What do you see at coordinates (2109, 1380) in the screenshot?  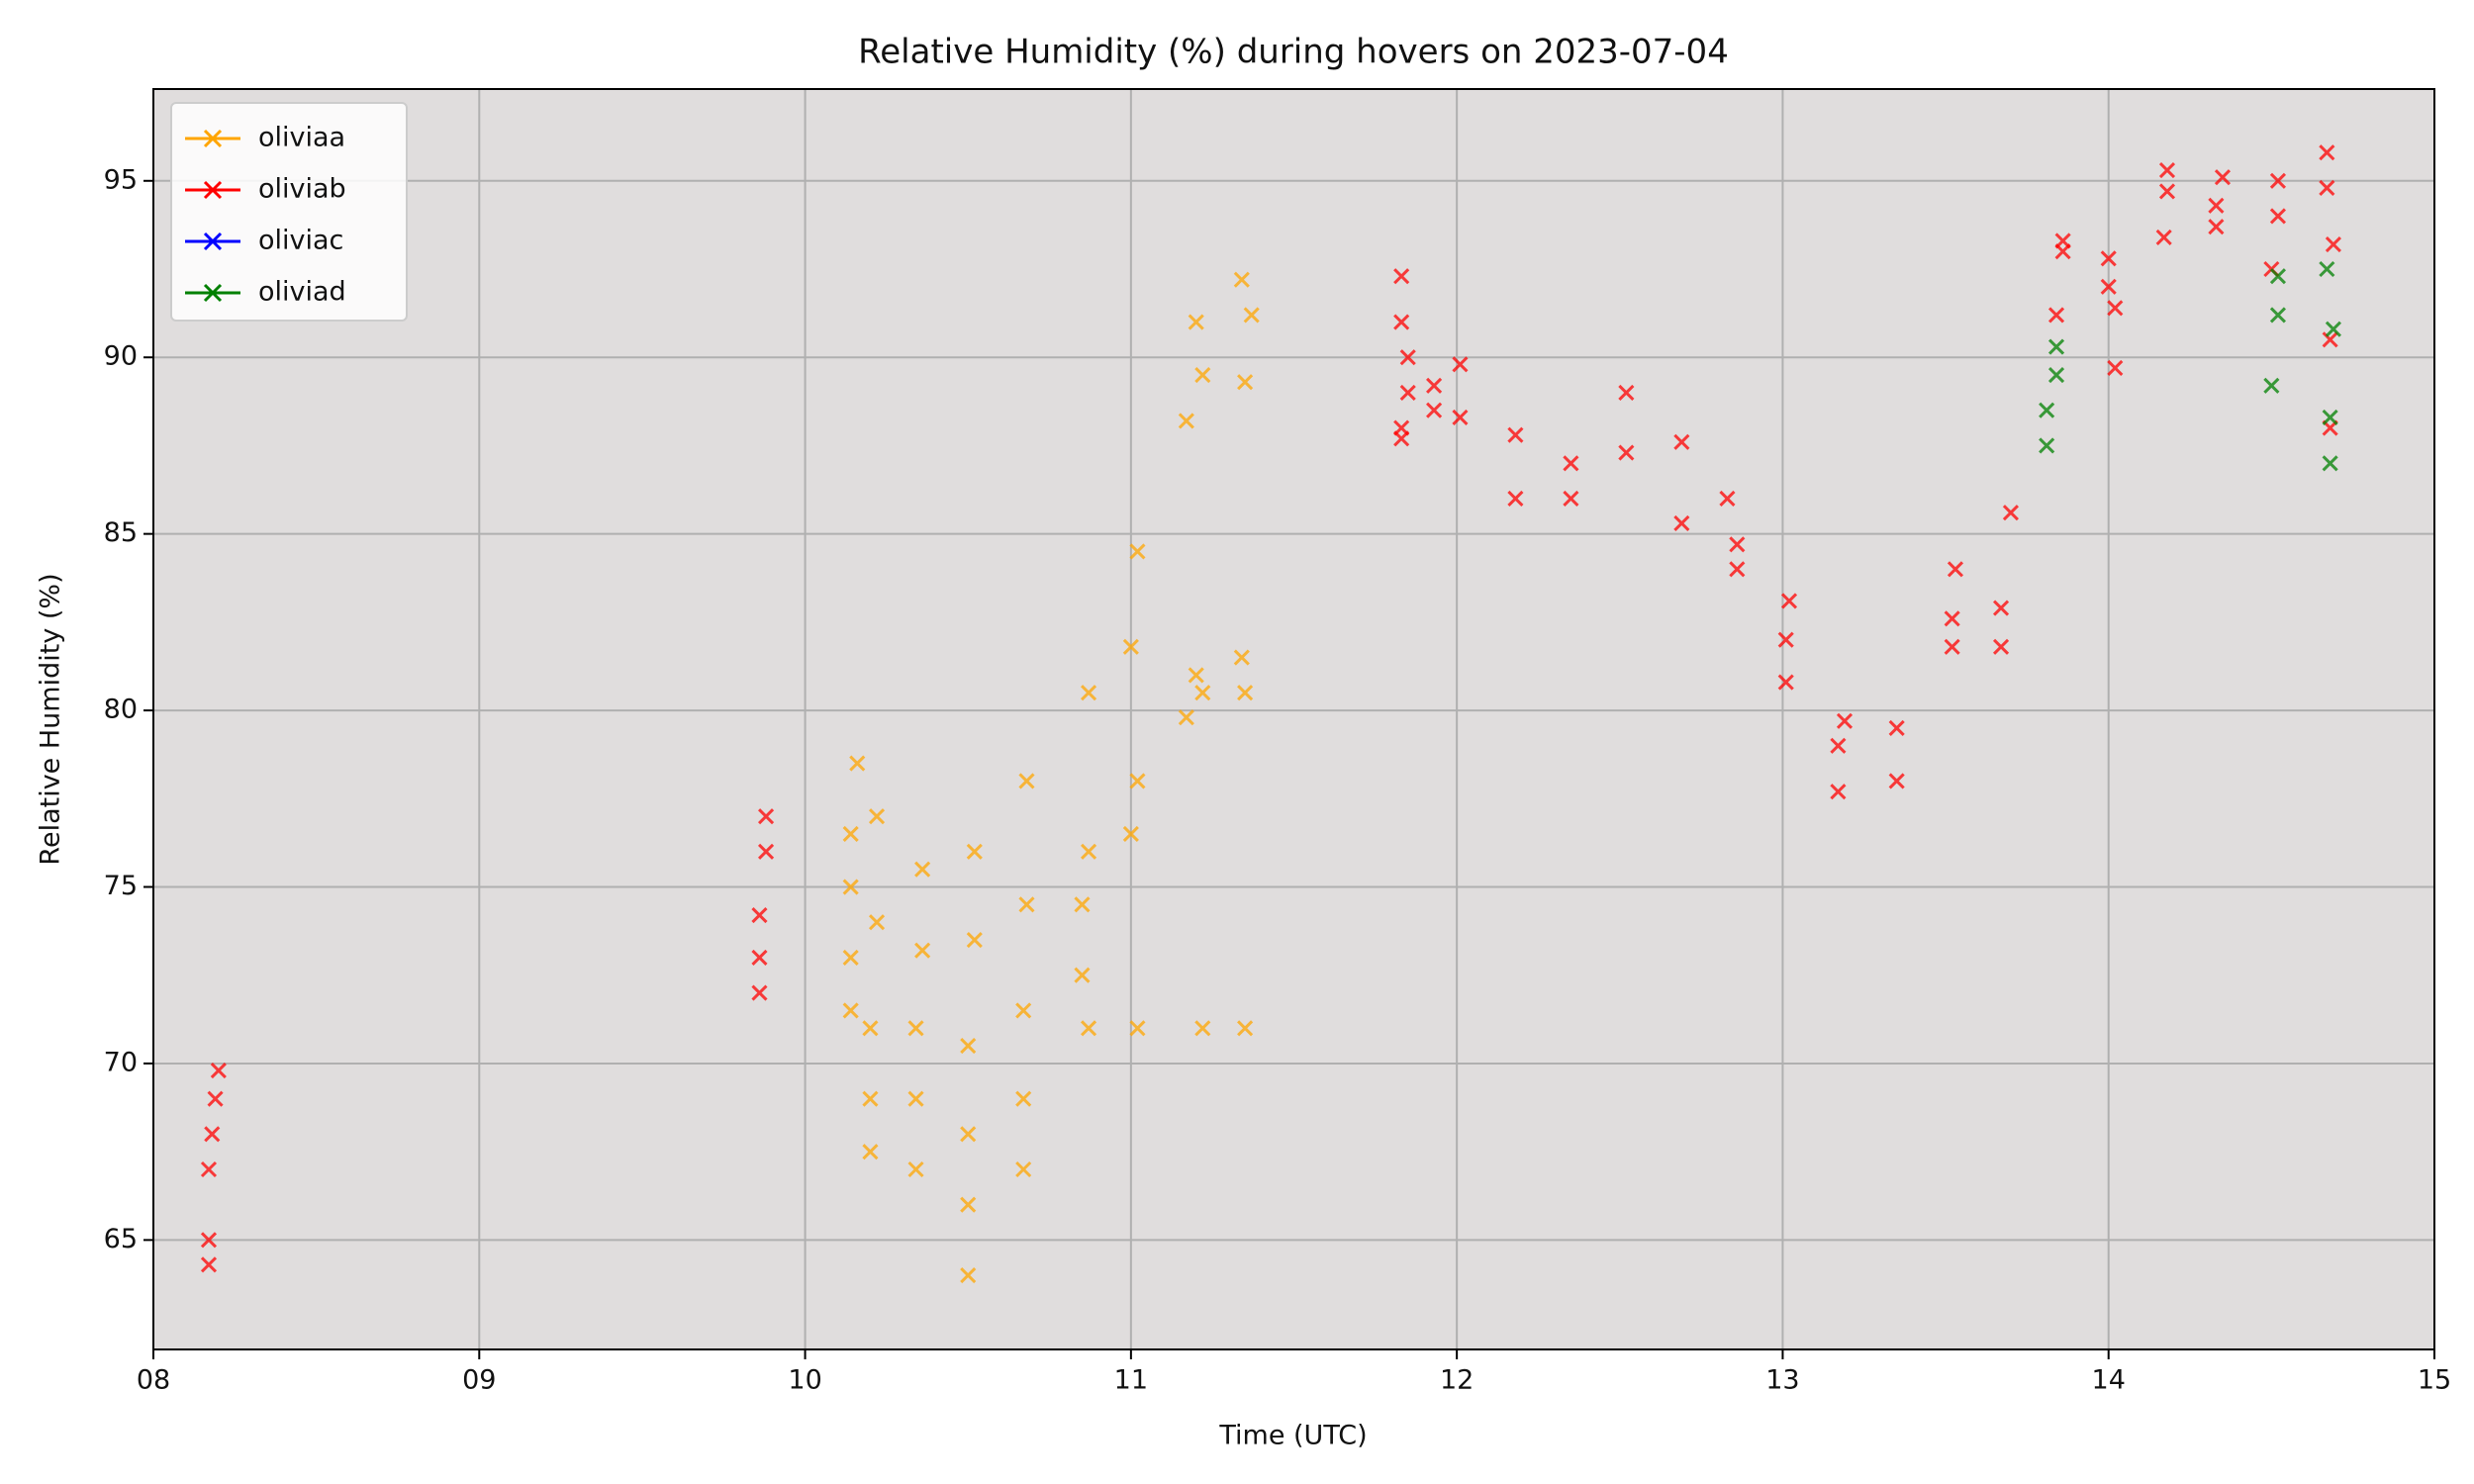 I see `x-tick-label: 14` at bounding box center [2109, 1380].